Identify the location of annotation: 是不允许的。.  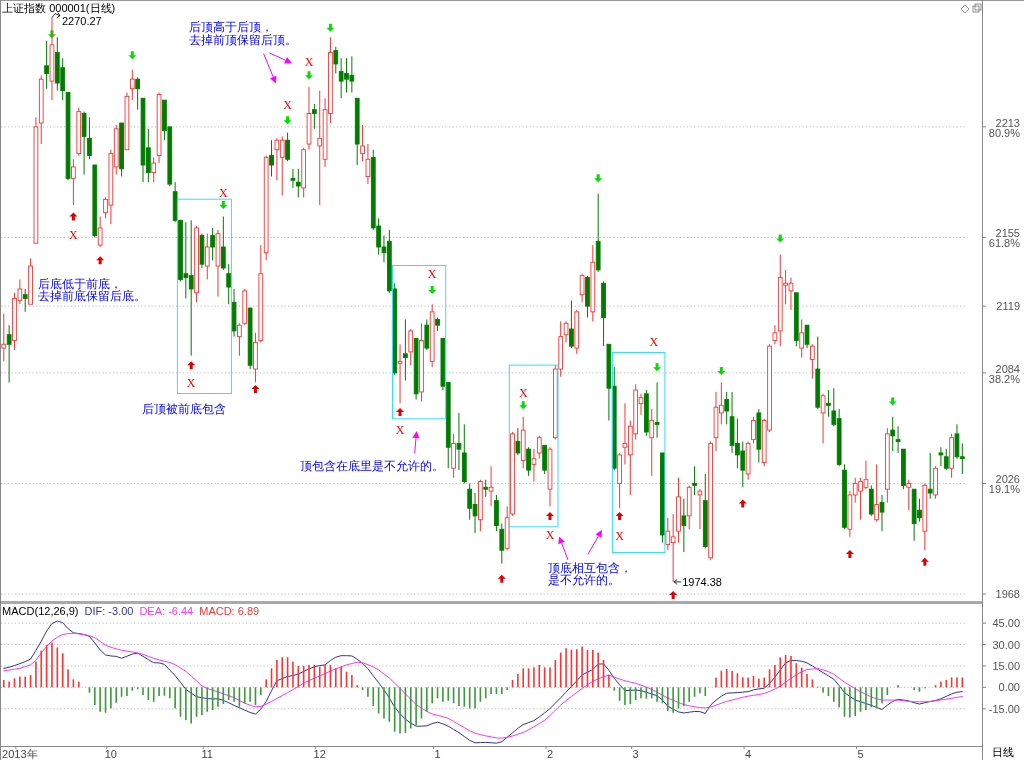
(583, 580).